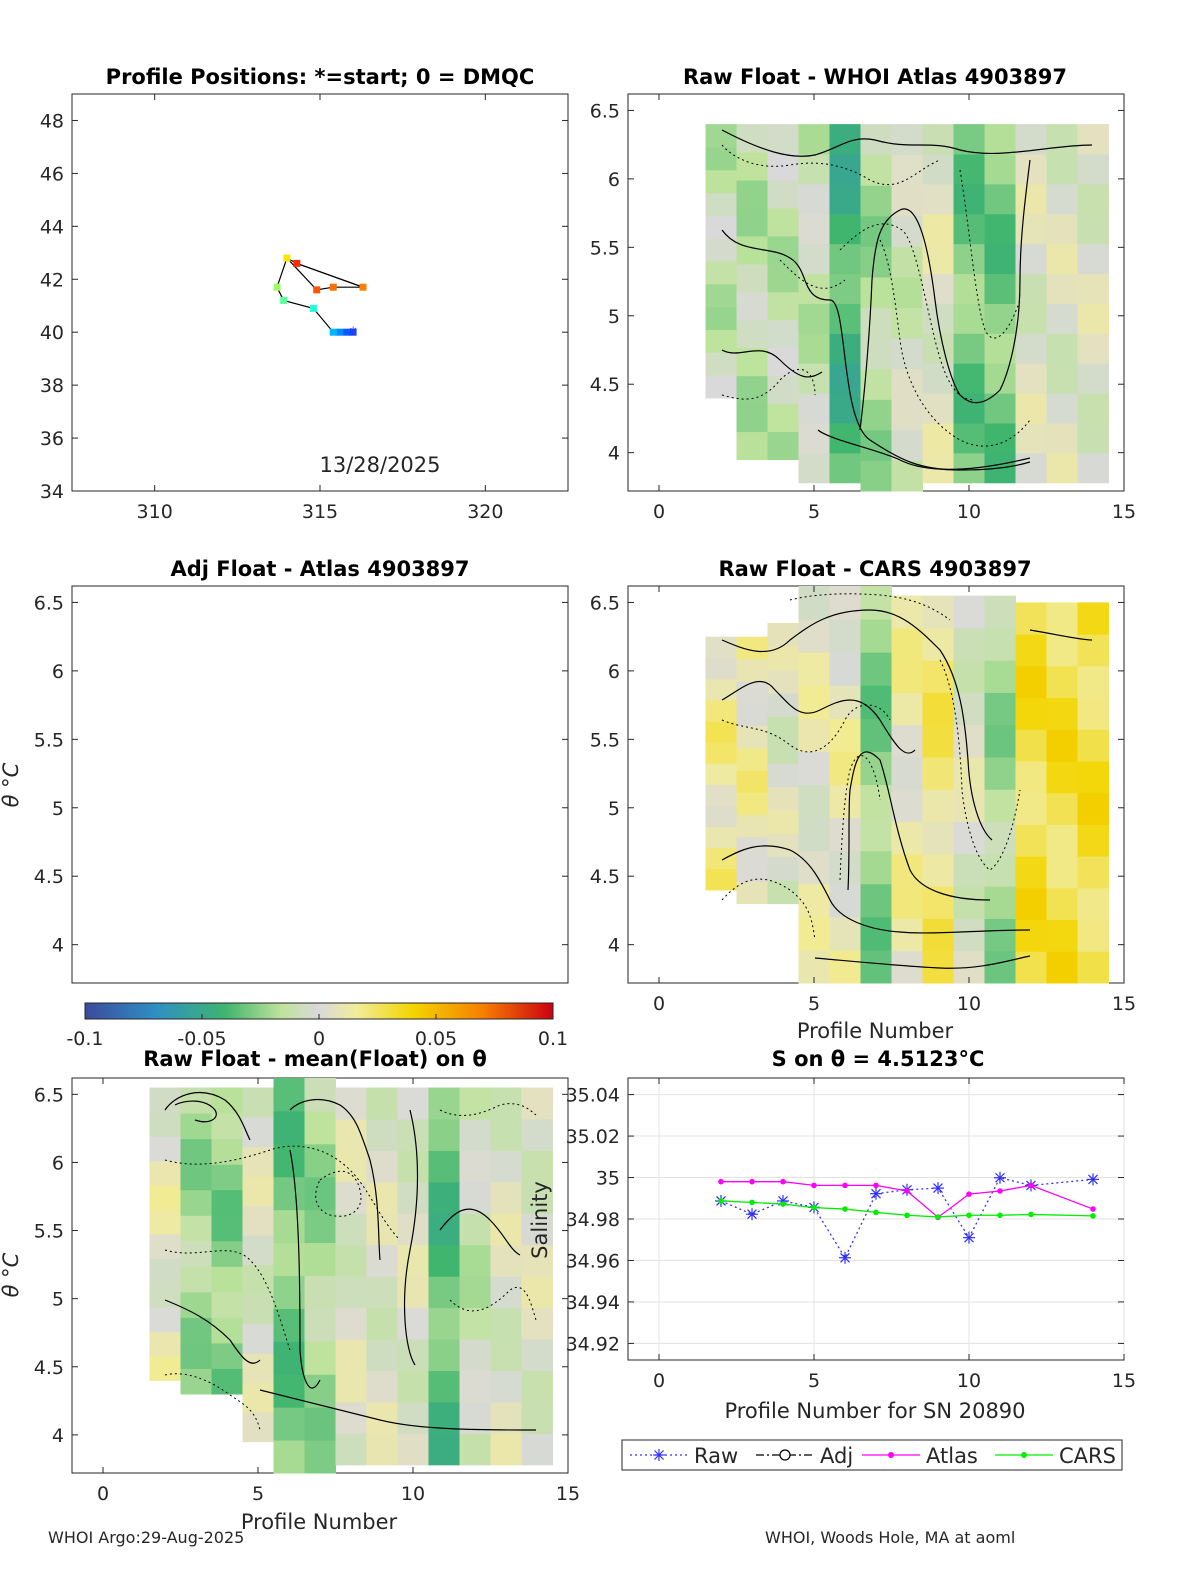 This screenshot has width=1200, height=1579. I want to click on y-tick-label: 4.5, so click(49, 877).